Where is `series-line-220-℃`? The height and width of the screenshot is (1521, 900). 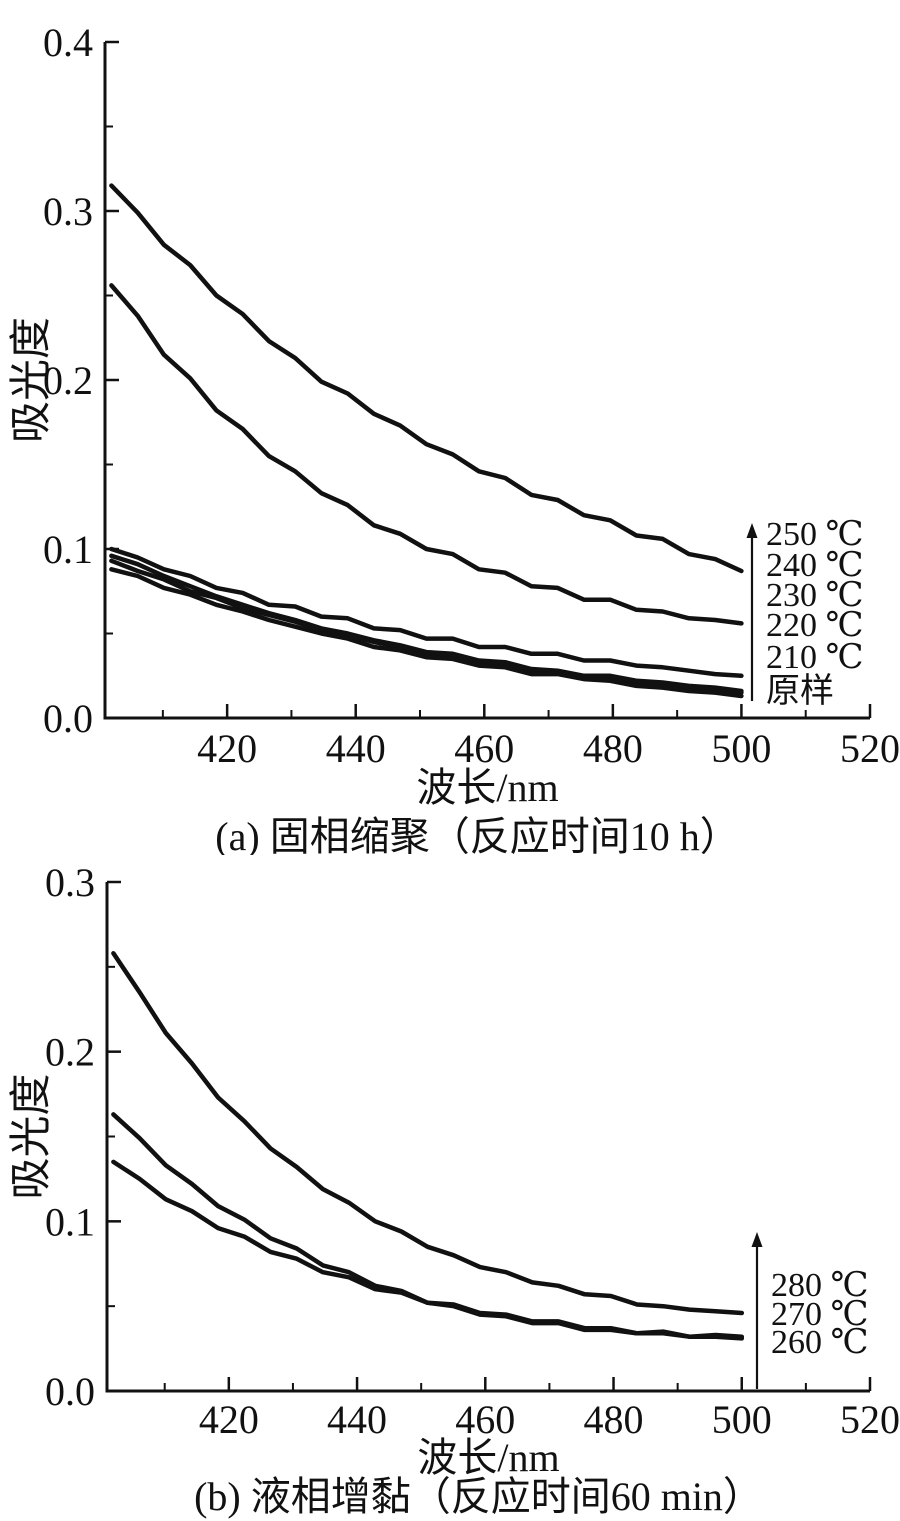
series-line-220-℃ is located at coordinates (426, 623).